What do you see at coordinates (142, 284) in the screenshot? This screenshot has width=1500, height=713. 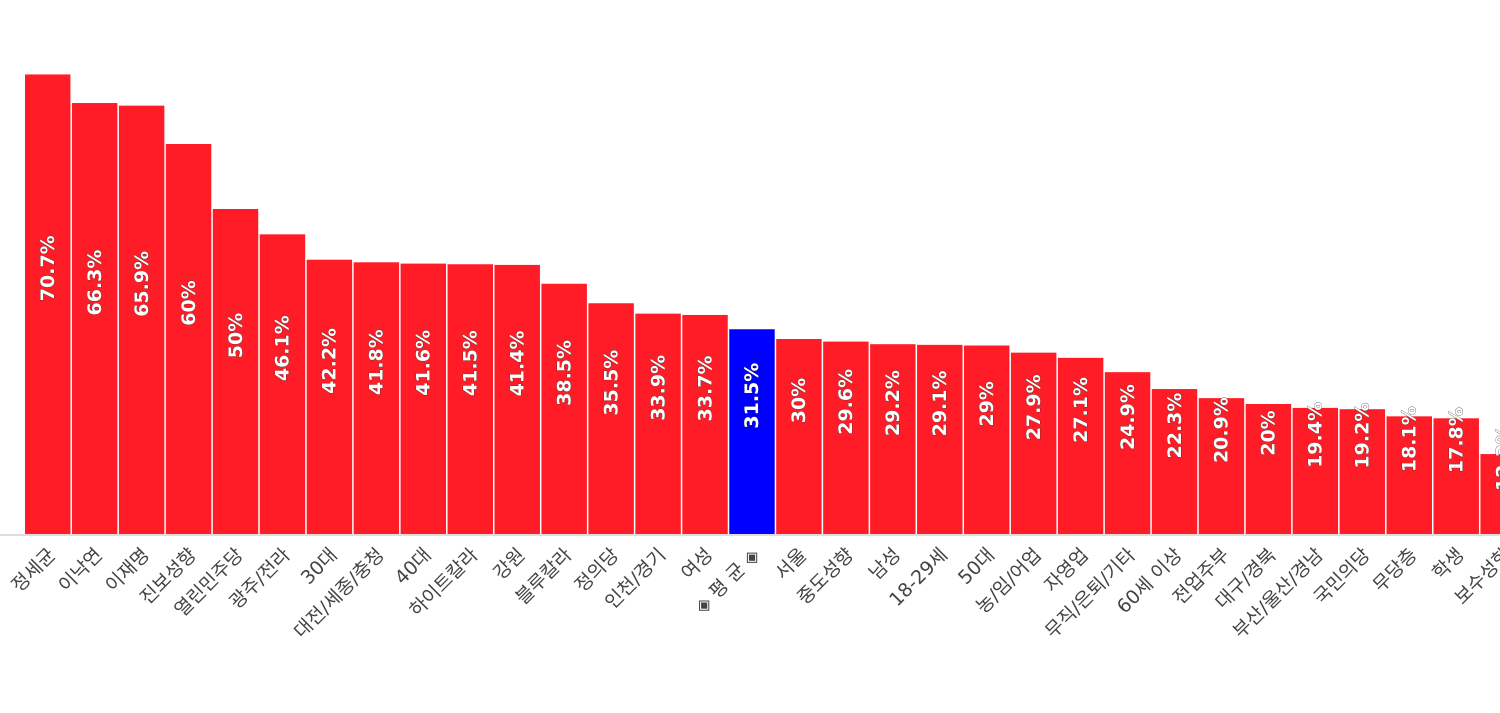 I see `value-label: 65.9%` at bounding box center [142, 284].